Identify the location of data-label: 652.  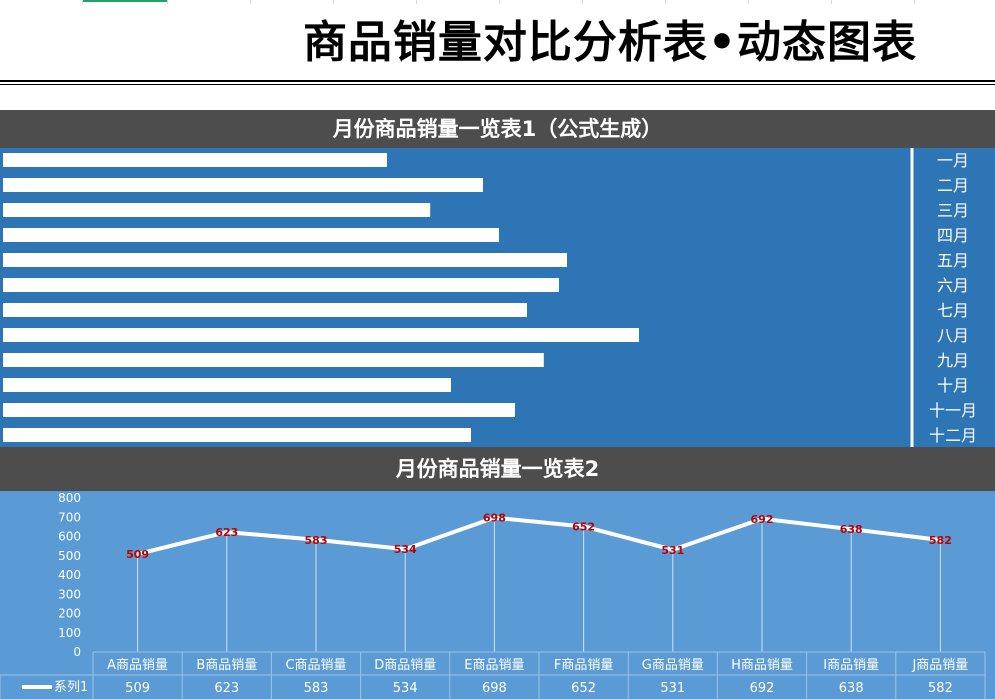
(583, 526).